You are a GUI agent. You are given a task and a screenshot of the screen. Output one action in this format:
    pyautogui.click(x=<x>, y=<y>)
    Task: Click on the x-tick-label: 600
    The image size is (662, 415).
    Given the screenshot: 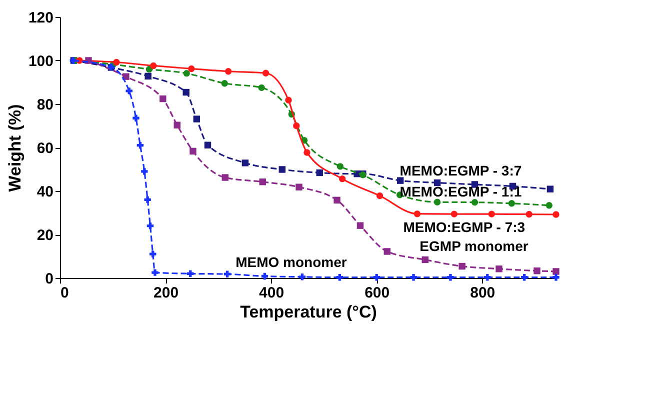 What is the action you would take?
    pyautogui.click(x=377, y=293)
    